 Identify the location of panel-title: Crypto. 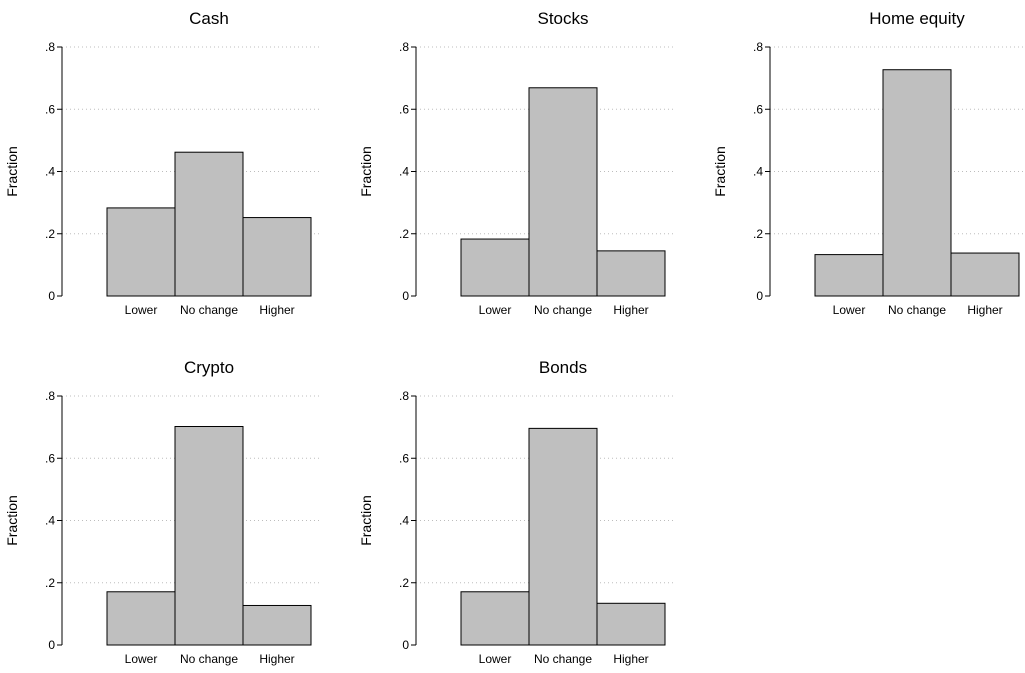
(209, 367).